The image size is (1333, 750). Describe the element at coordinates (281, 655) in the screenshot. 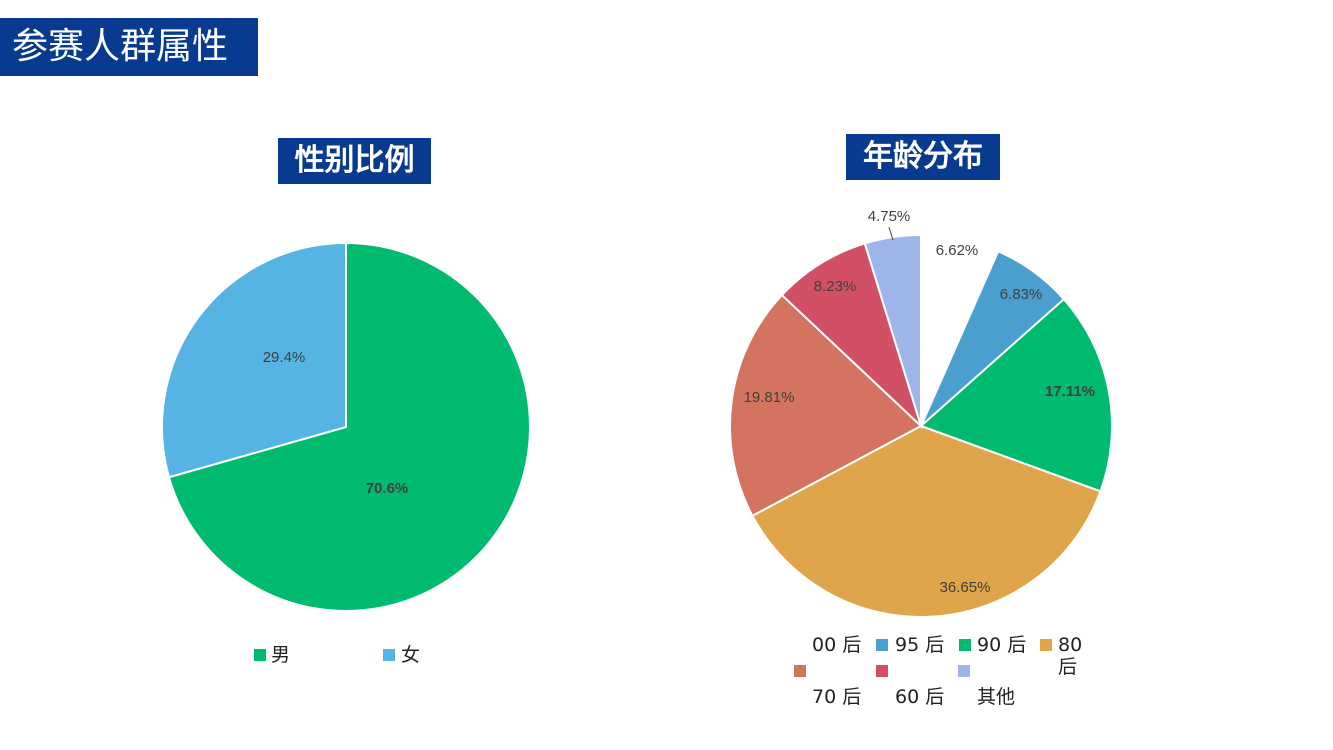

I see `legend-label-male: 男` at that location.